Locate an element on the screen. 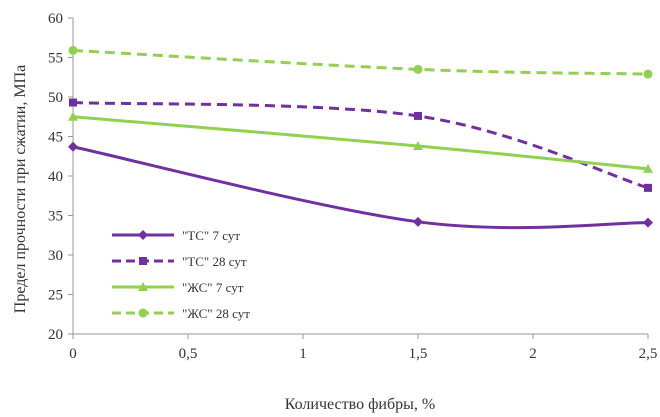 This screenshot has width=660, height=417. y-tick-label: 30 is located at coordinates (55, 256).